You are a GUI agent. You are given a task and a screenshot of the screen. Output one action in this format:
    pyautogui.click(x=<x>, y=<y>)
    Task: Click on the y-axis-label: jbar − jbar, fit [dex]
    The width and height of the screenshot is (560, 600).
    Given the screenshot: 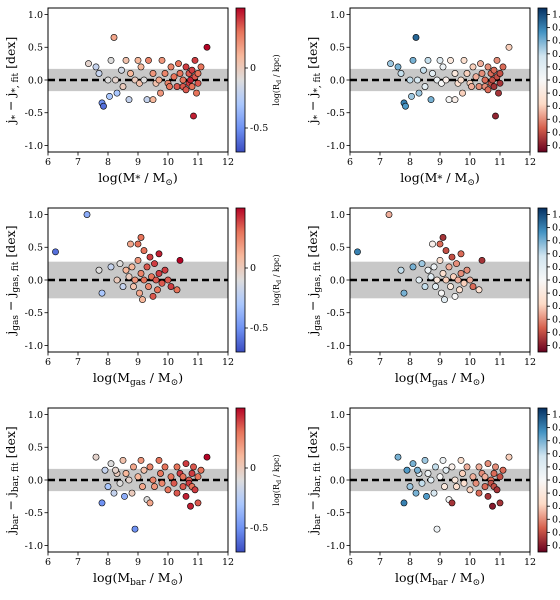 What is the action you would take?
    pyautogui.click(x=12, y=481)
    